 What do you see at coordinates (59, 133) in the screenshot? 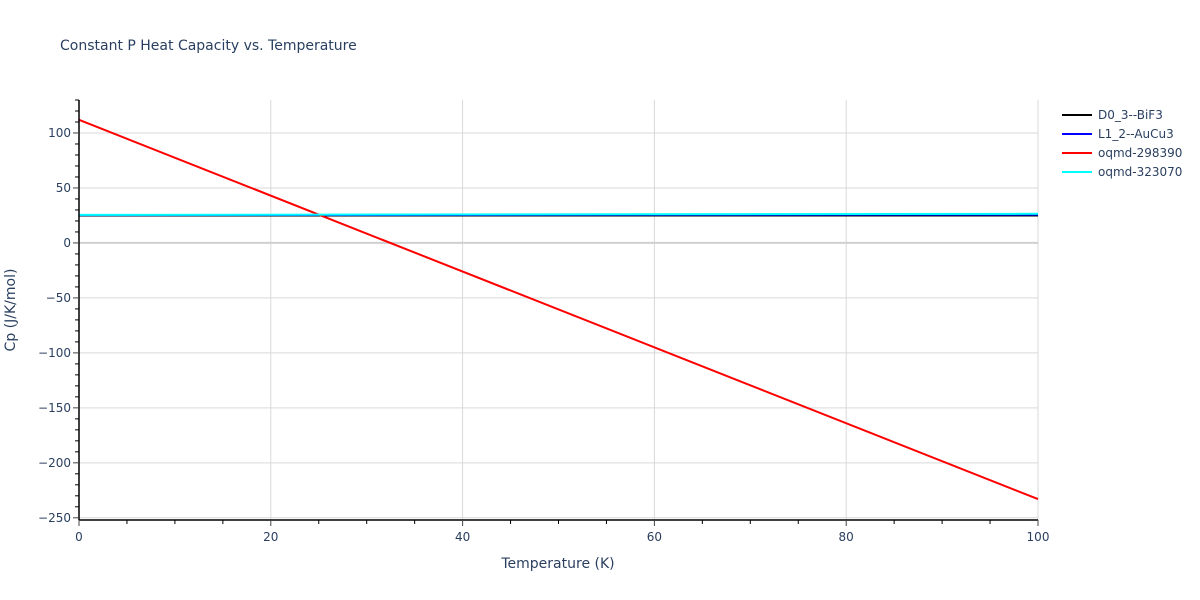
I see `y-tick-label: 100` at bounding box center [59, 133].